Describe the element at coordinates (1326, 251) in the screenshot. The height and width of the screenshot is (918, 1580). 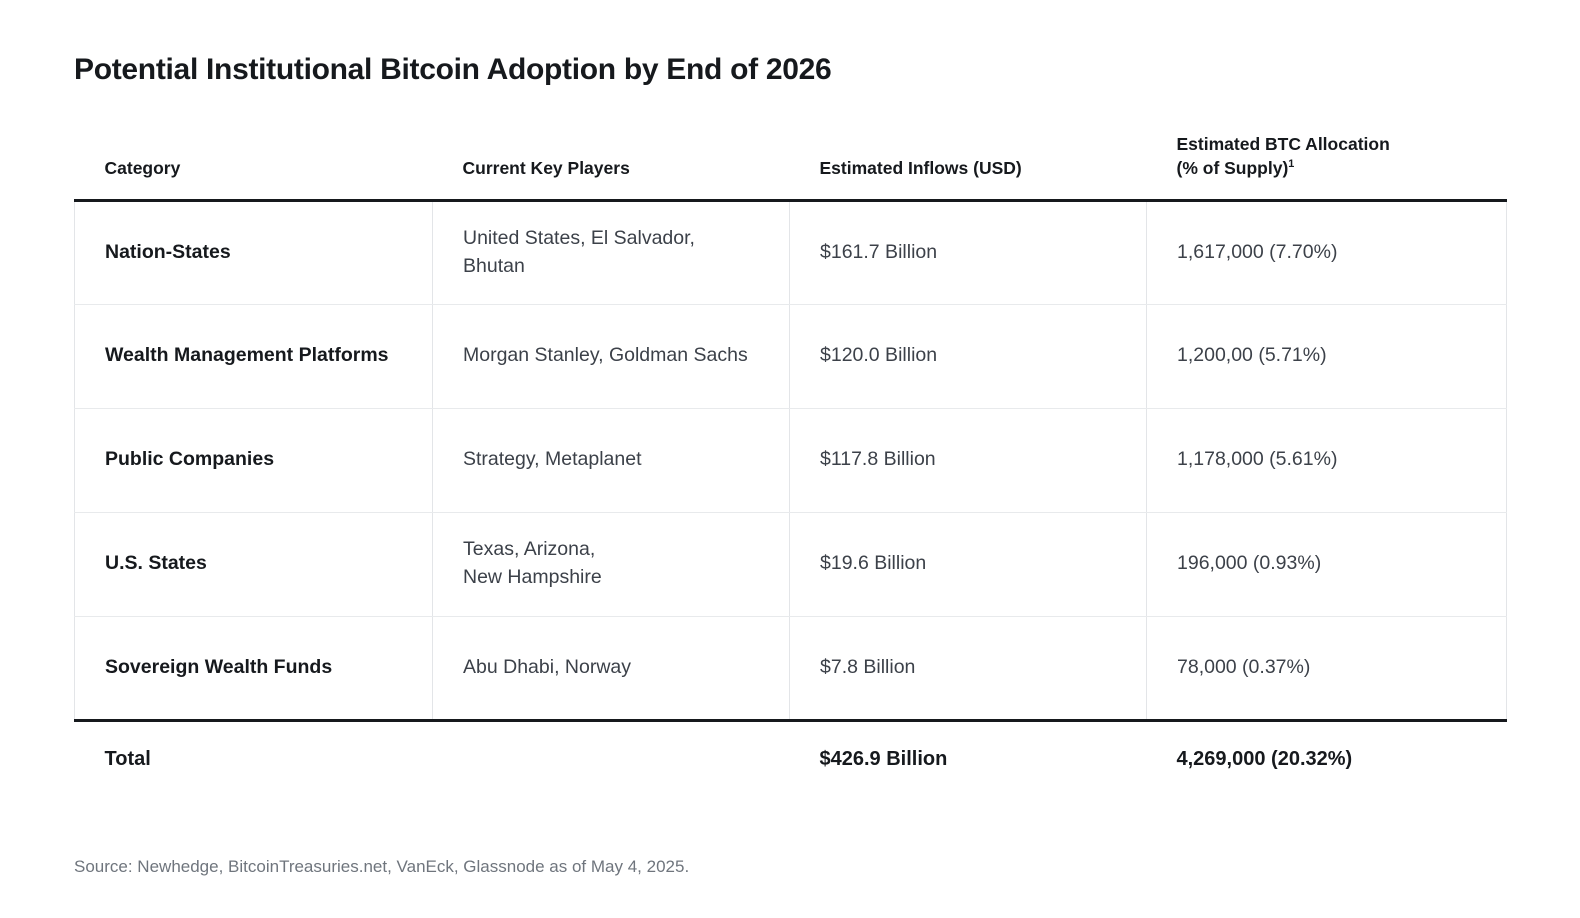
I see `cell-allocation: 1,617,000 (7.70%)` at that location.